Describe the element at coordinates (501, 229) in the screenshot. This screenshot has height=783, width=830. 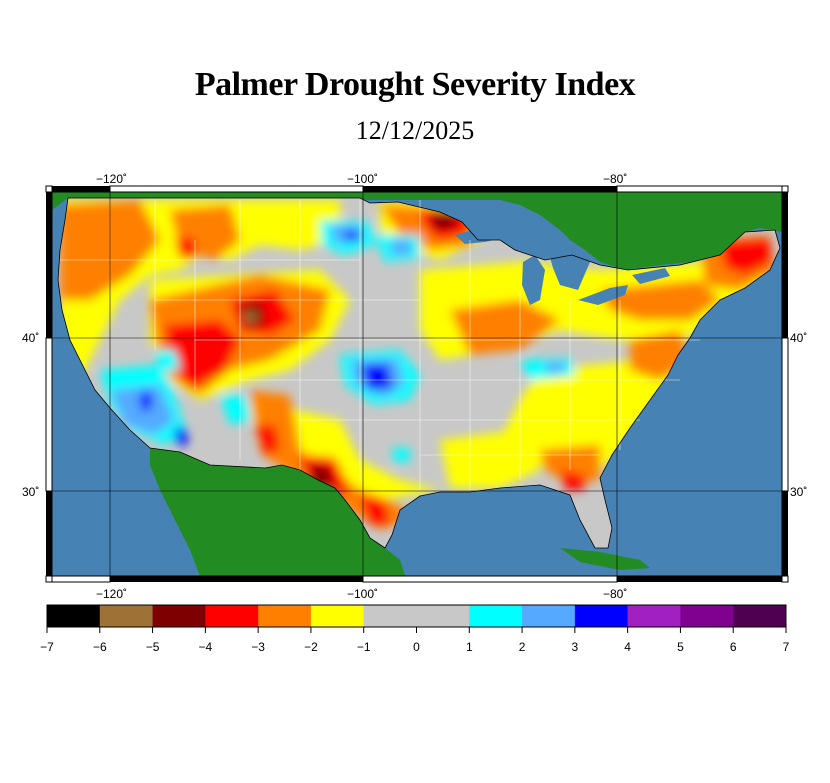
I see `lake-superior` at that location.